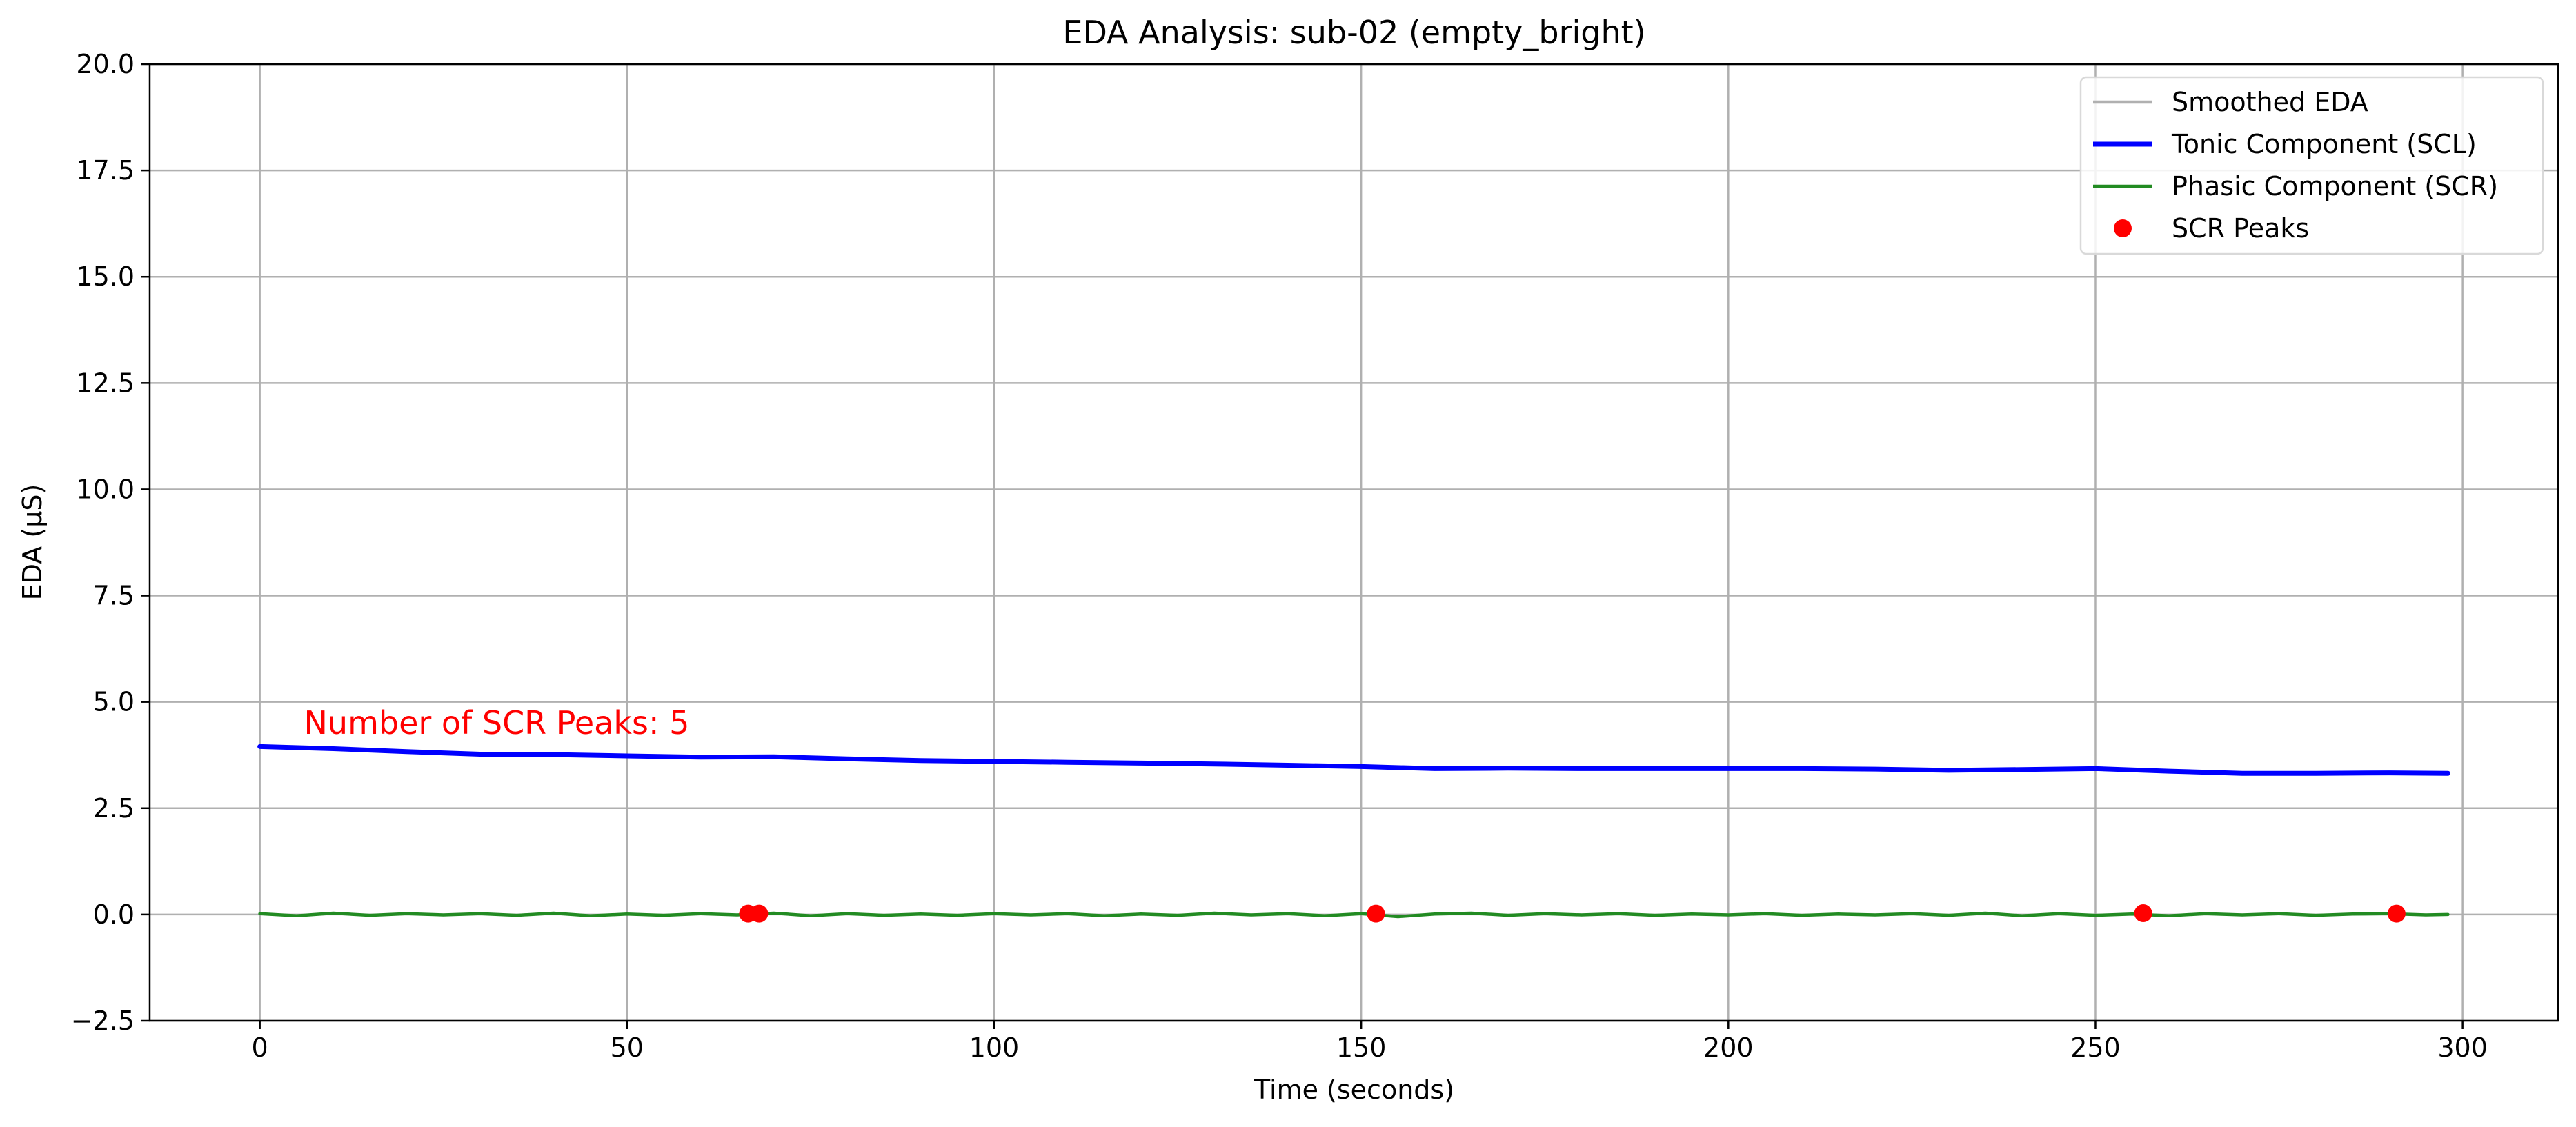  Describe the element at coordinates (105, 489) in the screenshot. I see `y-tick-label: 10.0` at that location.